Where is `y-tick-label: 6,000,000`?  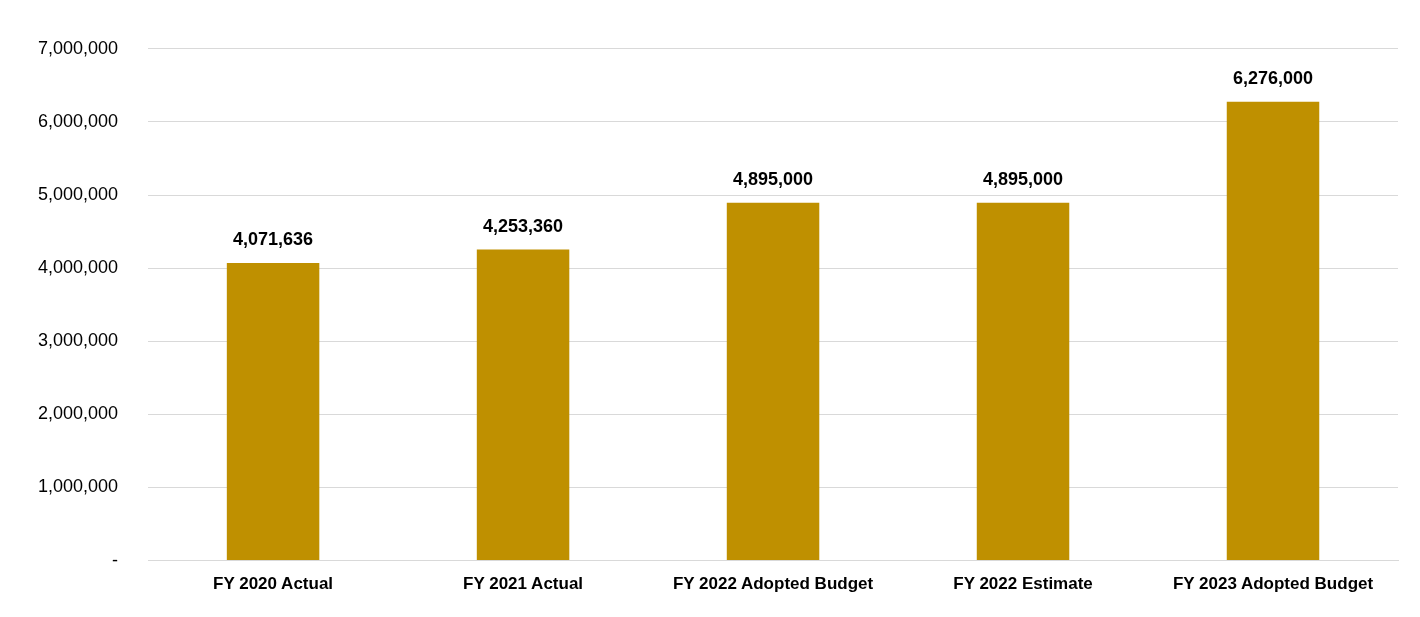
y-tick-label: 6,000,000 is located at coordinates (78, 120).